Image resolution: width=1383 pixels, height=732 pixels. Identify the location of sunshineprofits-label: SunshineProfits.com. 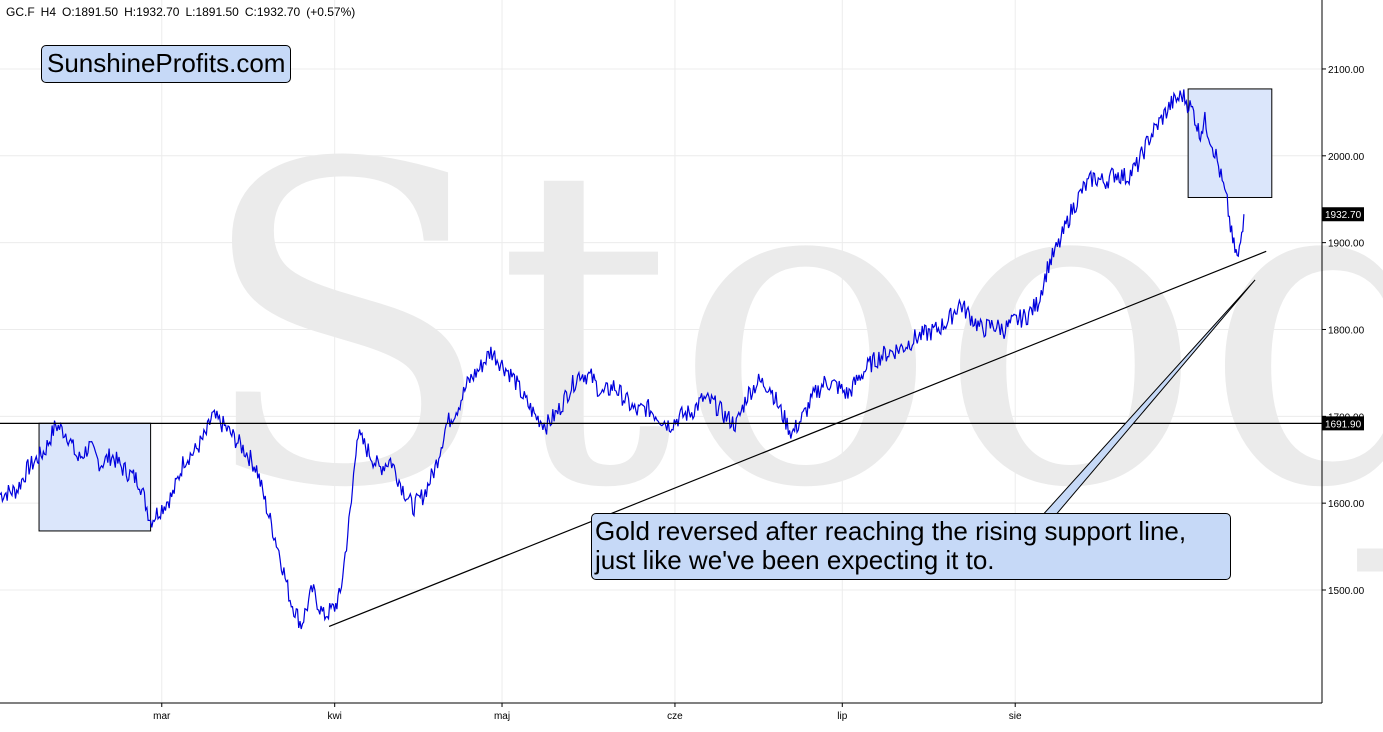
(166, 64).